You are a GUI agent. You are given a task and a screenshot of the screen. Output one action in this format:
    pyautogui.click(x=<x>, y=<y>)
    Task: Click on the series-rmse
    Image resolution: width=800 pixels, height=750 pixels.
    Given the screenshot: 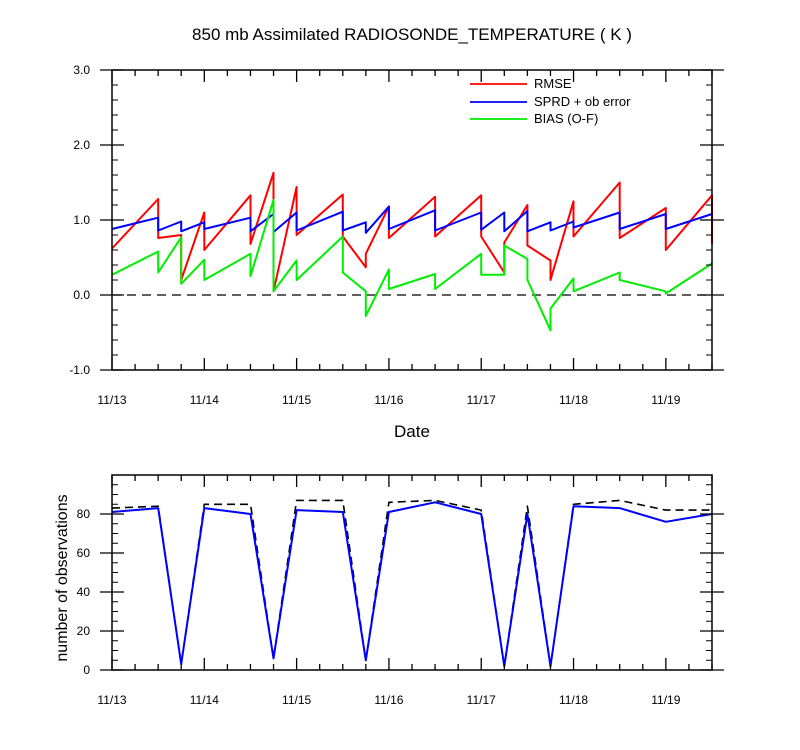 What is the action you would take?
    pyautogui.click(x=412, y=232)
    